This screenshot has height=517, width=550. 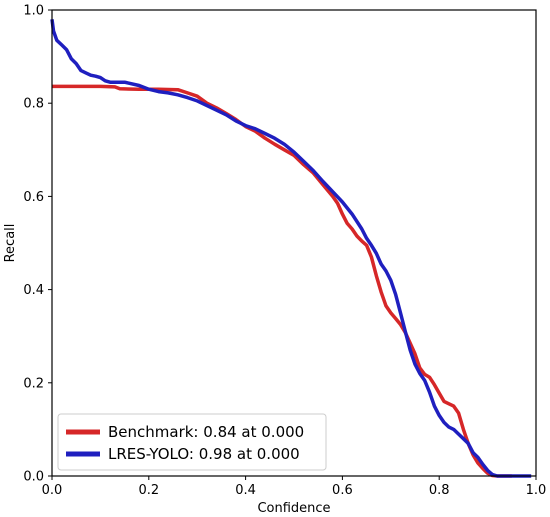 What do you see at coordinates (33, 197) in the screenshot?
I see `y-tick-label: 0.6` at bounding box center [33, 197].